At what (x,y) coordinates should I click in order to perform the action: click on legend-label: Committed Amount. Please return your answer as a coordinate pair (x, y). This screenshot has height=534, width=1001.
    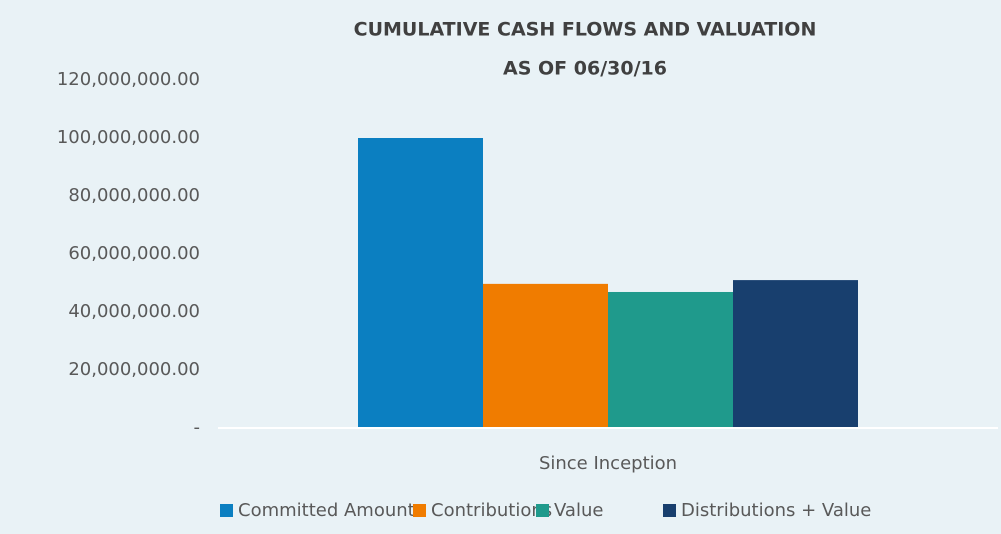
    Looking at the image, I should click on (326, 510).